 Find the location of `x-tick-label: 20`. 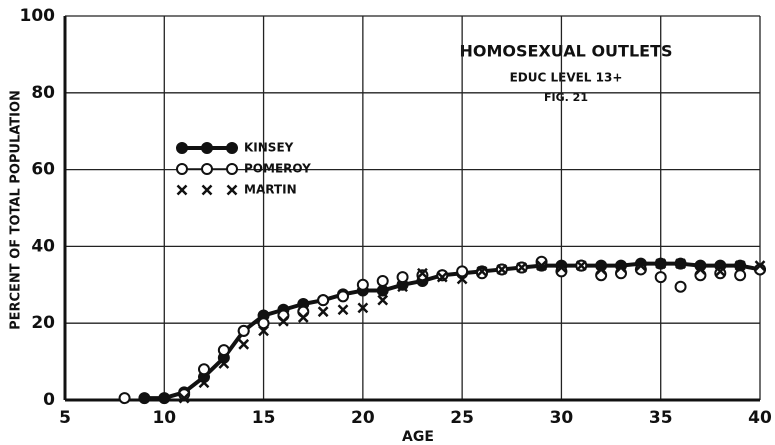

x-tick-label: 20 is located at coordinates (363, 418).